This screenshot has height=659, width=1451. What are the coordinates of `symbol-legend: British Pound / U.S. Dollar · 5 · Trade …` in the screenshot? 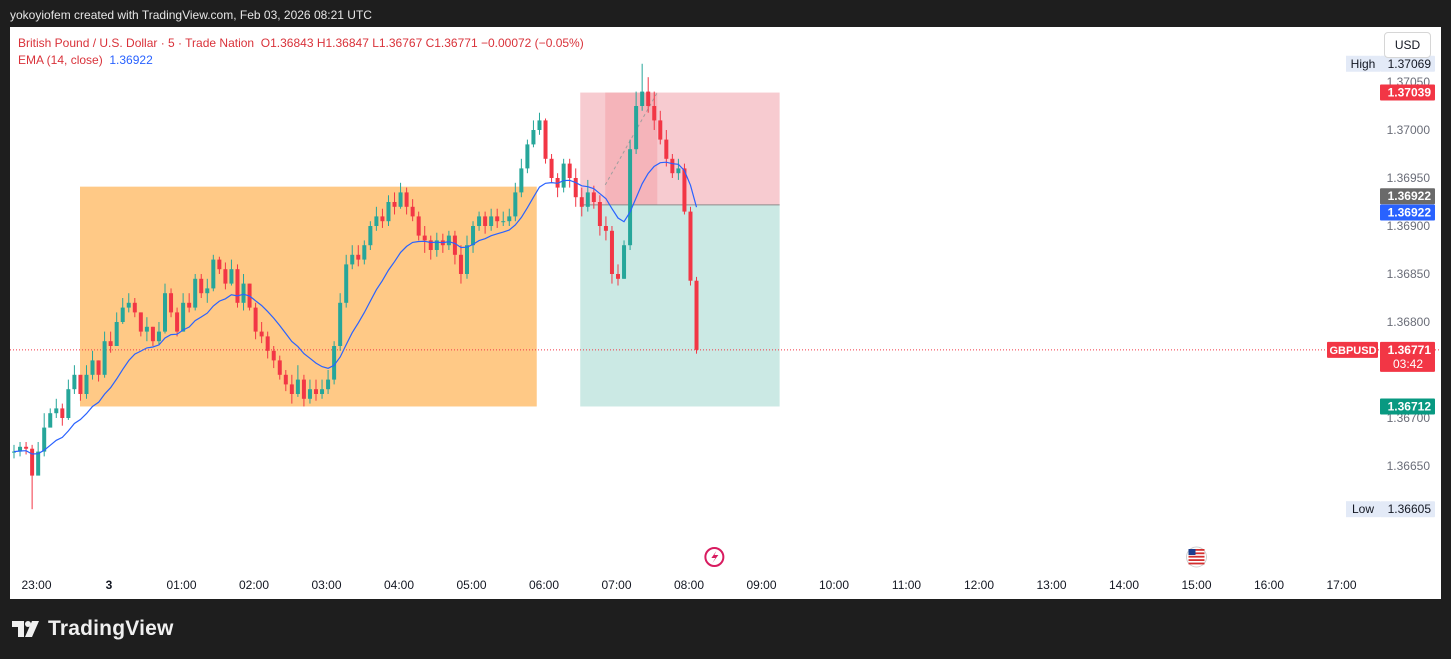 It's located at (301, 43).